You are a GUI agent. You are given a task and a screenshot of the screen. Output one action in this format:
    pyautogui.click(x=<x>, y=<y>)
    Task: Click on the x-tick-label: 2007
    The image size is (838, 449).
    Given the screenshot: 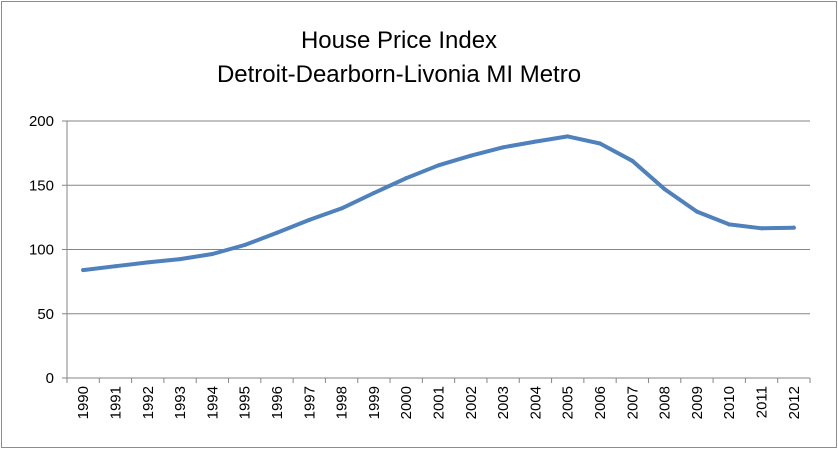 What is the action you would take?
    pyautogui.click(x=632, y=402)
    